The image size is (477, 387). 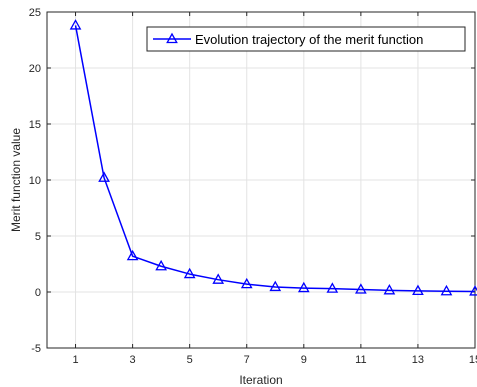 I want to click on x-axis-label: Iteration, so click(x=260, y=380).